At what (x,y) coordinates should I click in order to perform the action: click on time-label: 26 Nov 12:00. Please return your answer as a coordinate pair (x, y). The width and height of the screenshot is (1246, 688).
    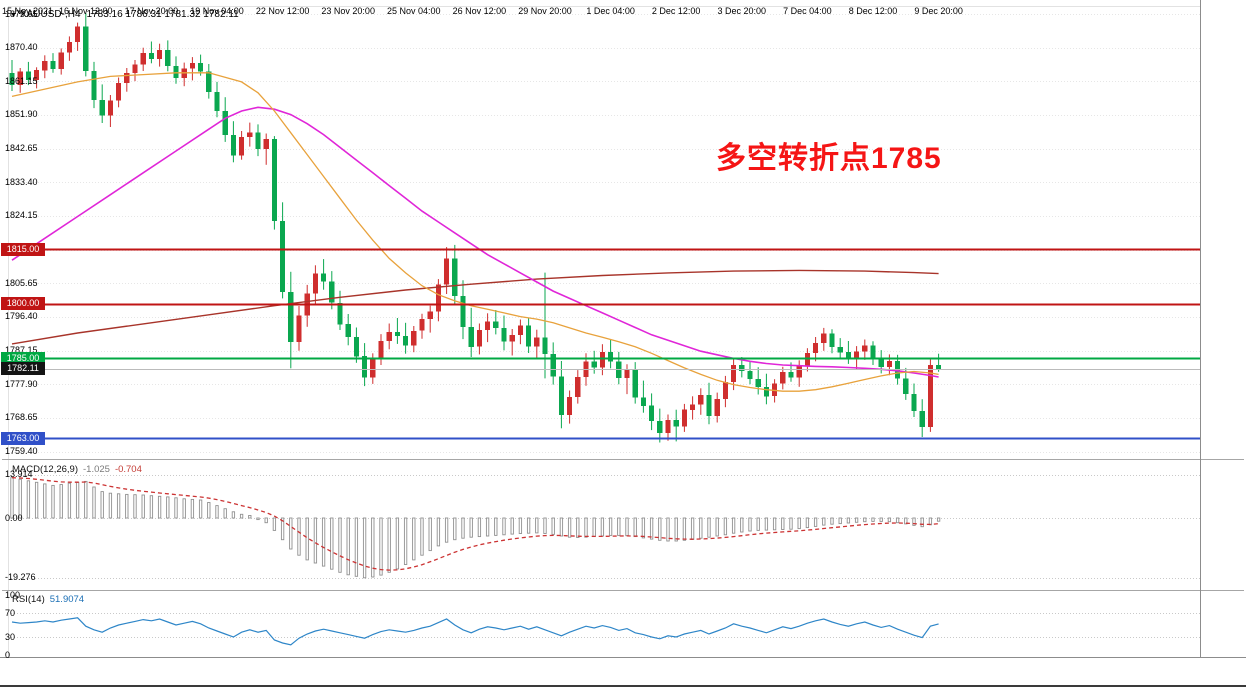
    Looking at the image, I should click on (479, 11).